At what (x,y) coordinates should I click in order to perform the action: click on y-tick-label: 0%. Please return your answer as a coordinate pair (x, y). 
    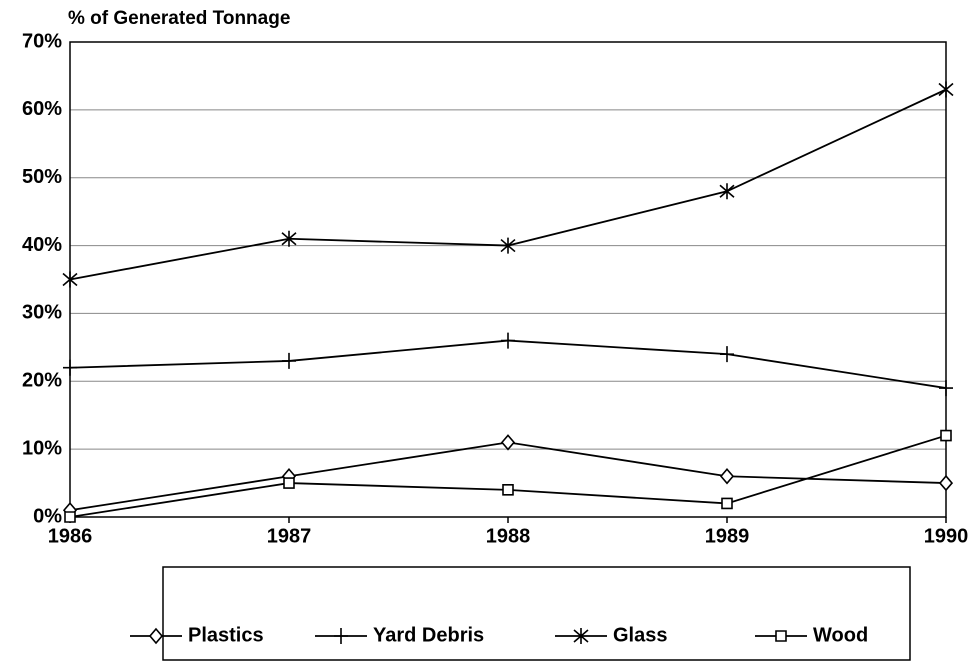
    Looking at the image, I should click on (47, 516).